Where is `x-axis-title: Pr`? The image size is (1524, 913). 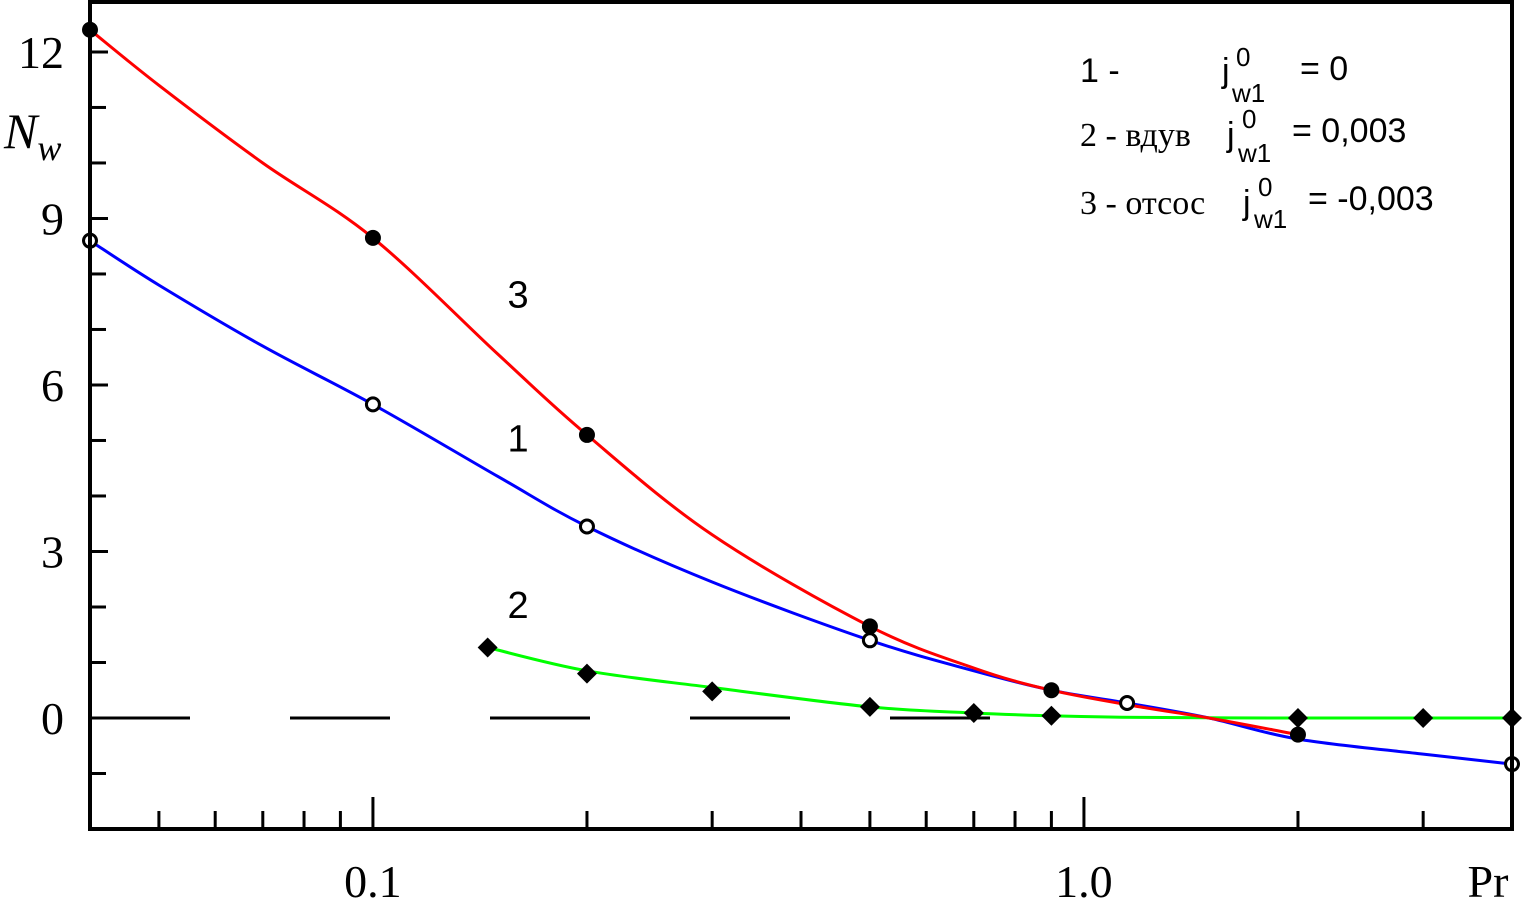
x-axis-title: Pr is located at coordinates (1488, 881).